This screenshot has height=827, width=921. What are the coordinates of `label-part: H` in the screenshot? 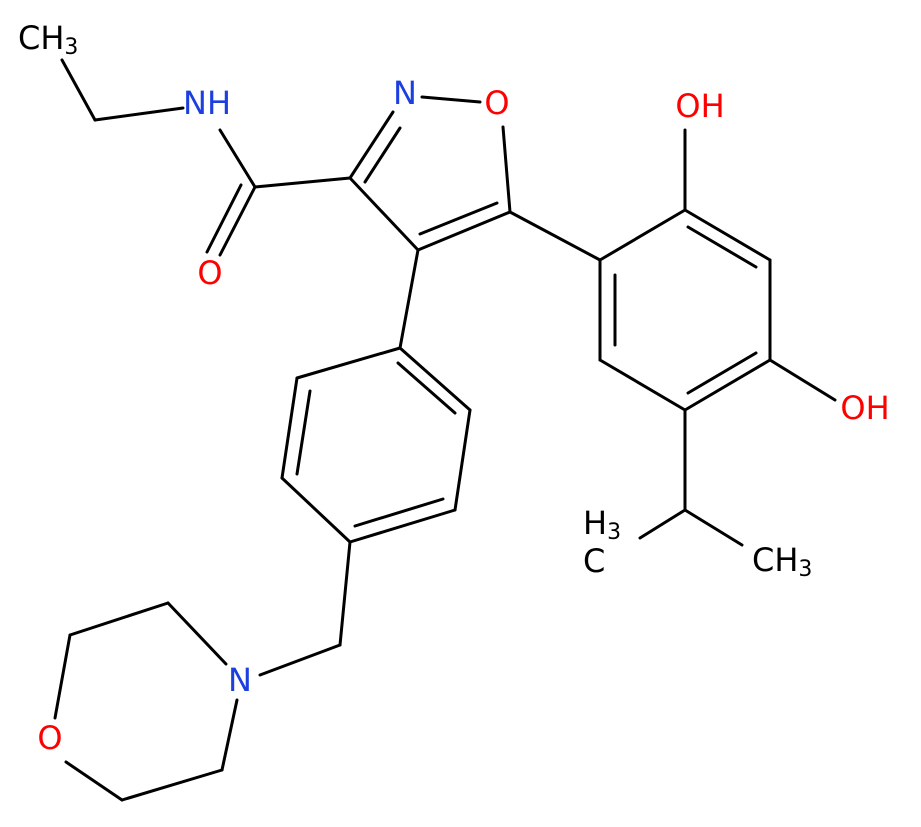 It's located at (595, 523).